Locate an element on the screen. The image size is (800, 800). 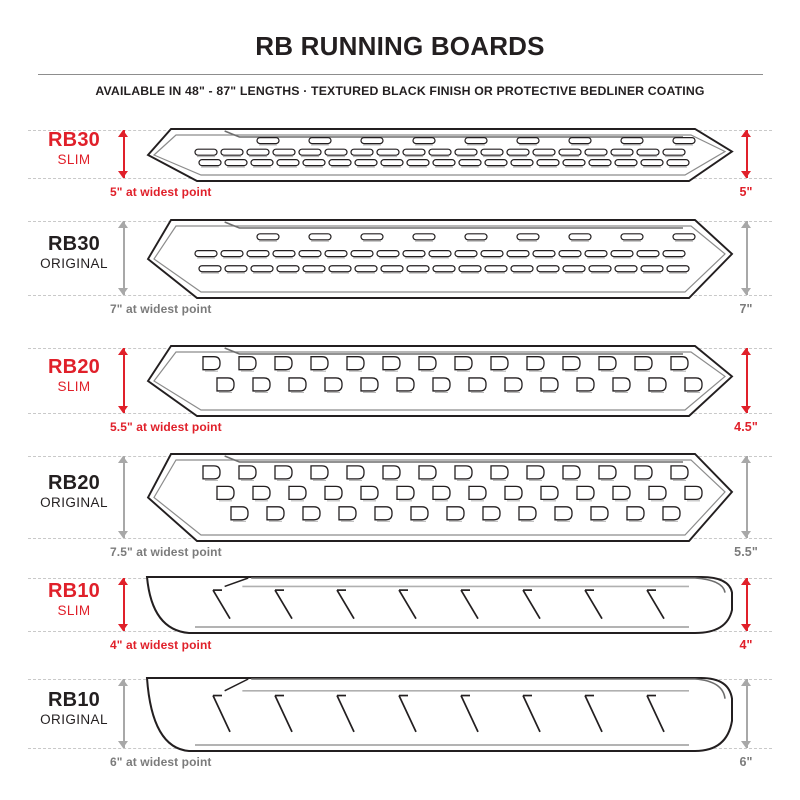
board-illustration-rb30-slim is located at coordinates (440, 155).